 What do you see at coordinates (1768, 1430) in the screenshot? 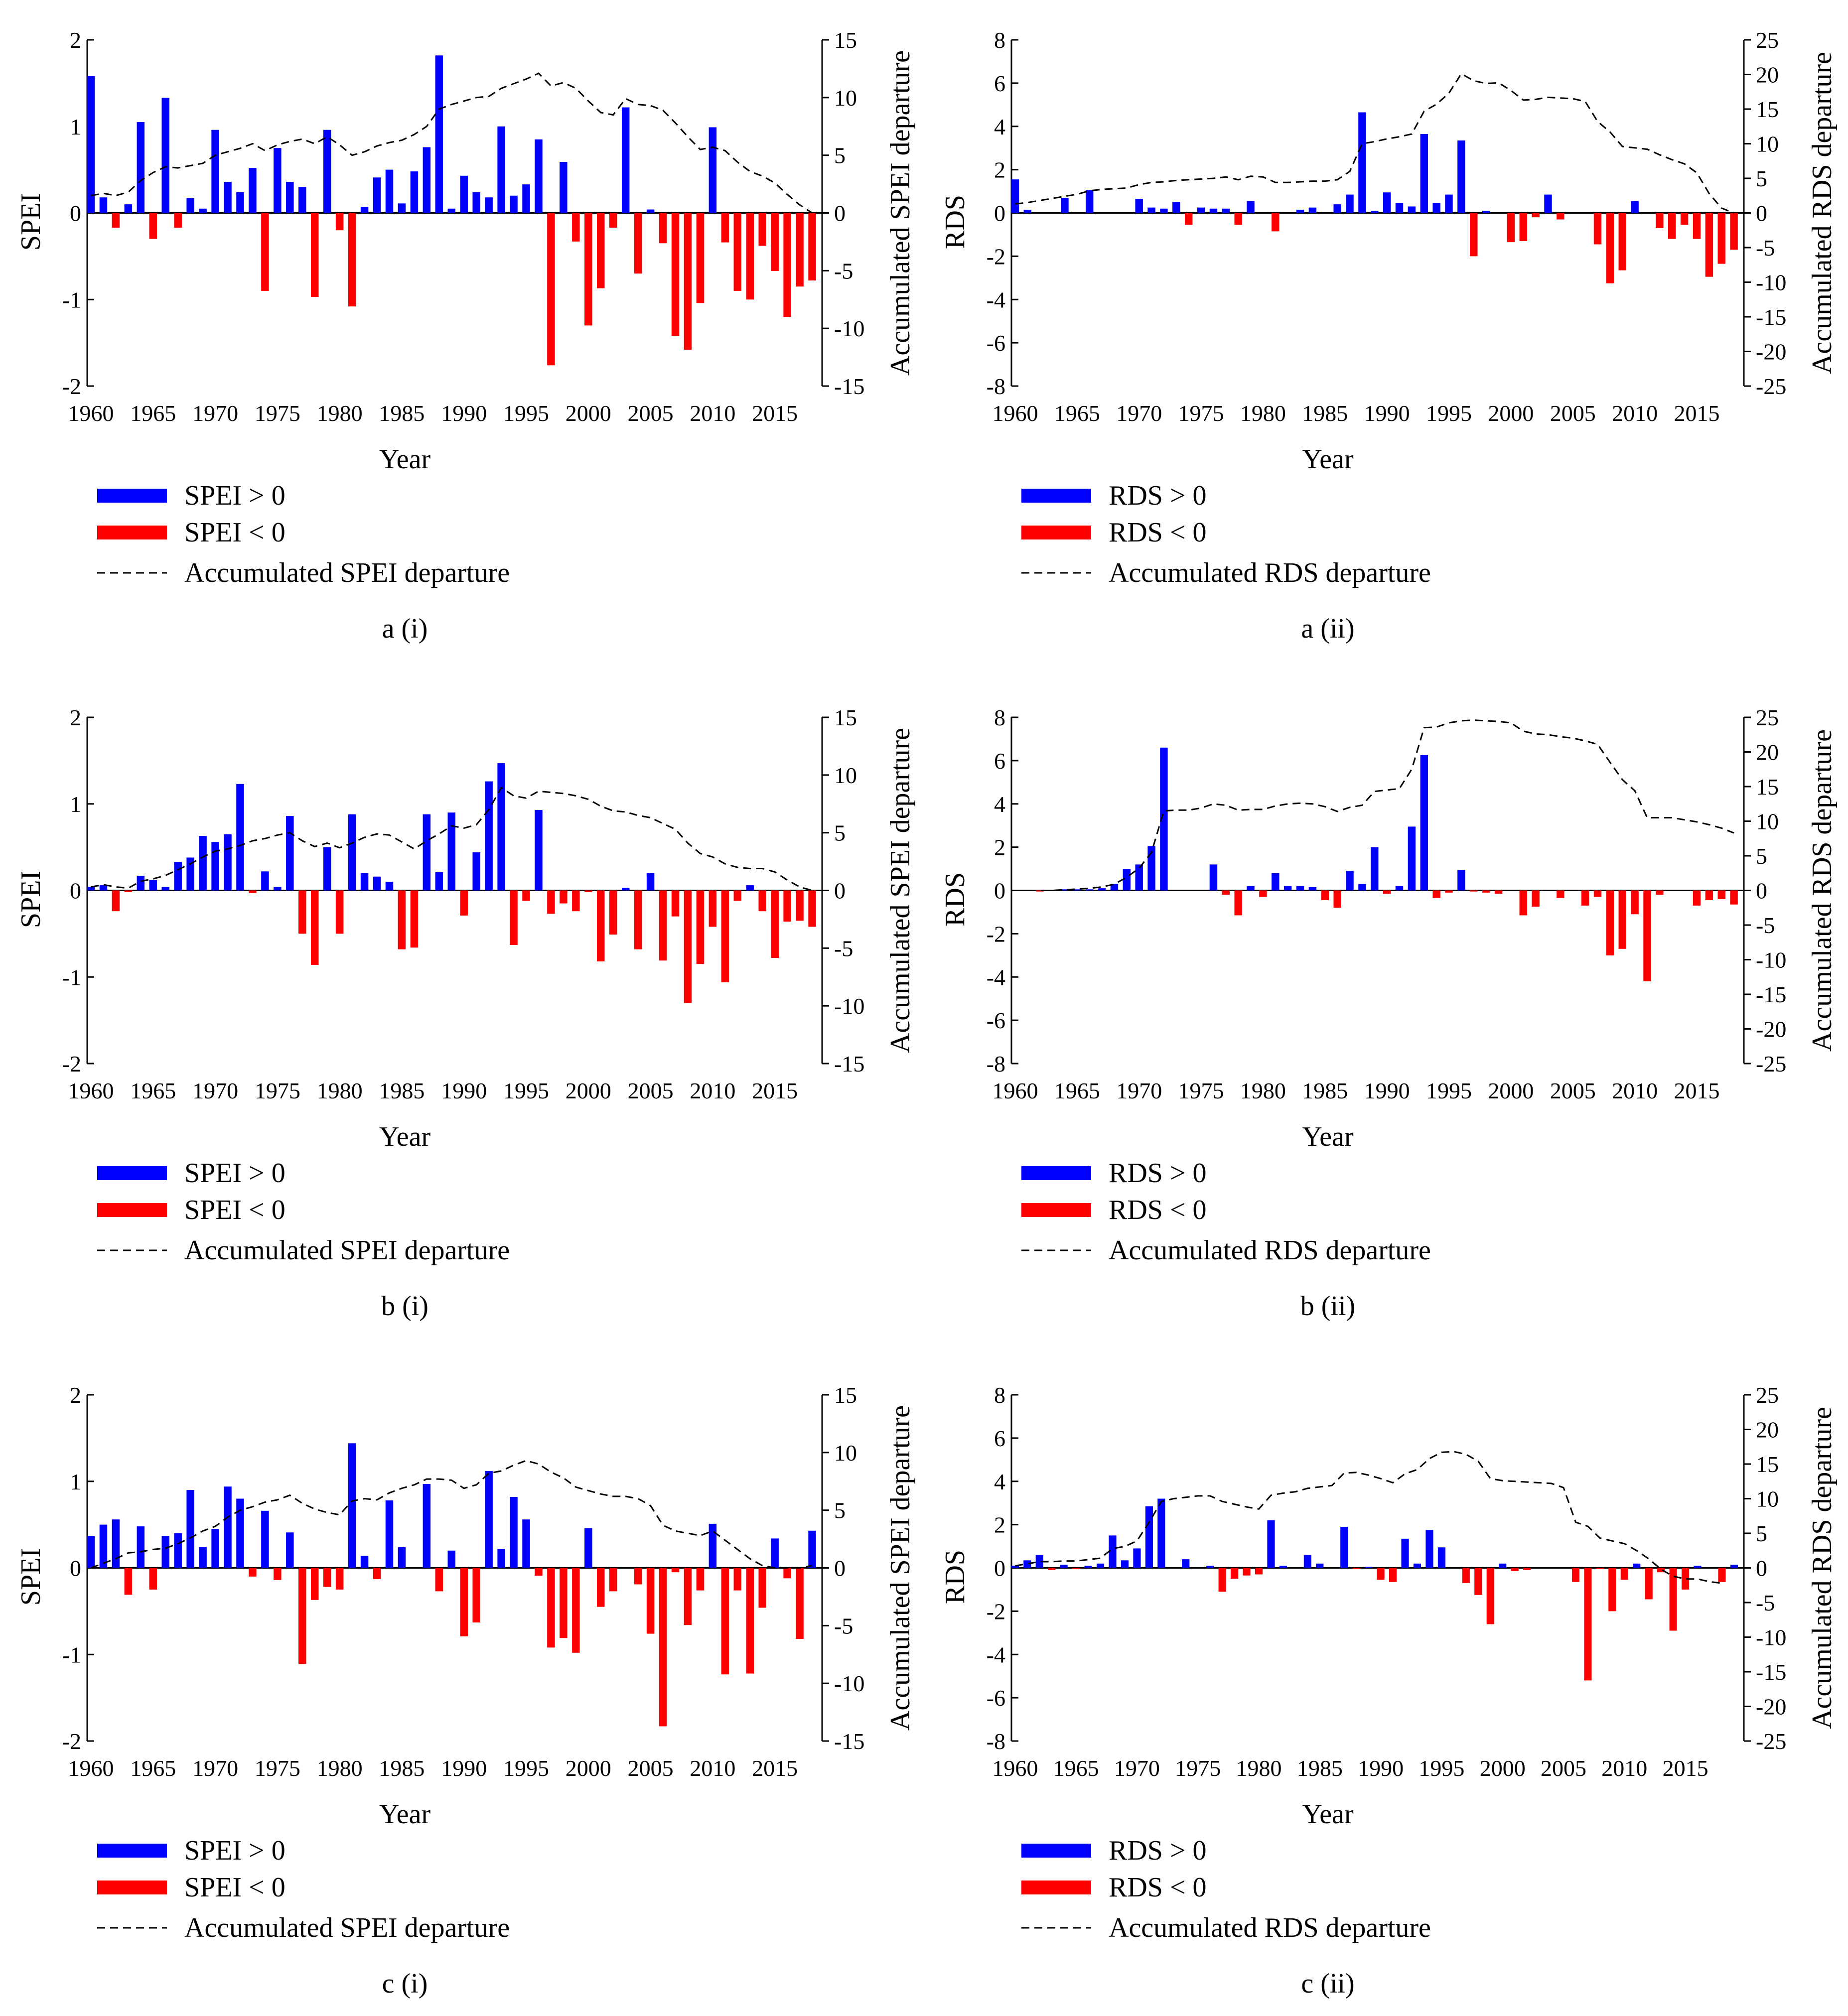
I see `y2-tick-label: 20` at bounding box center [1768, 1430].